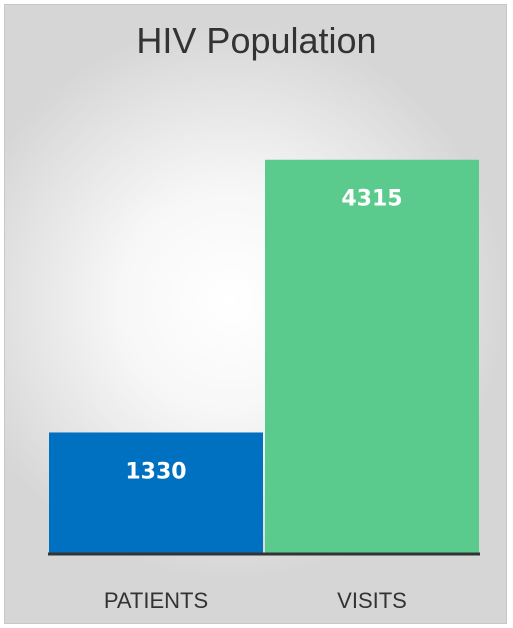 The width and height of the screenshot is (513, 628). Describe the element at coordinates (372, 600) in the screenshot. I see `category-label-visits: VISITS` at that location.